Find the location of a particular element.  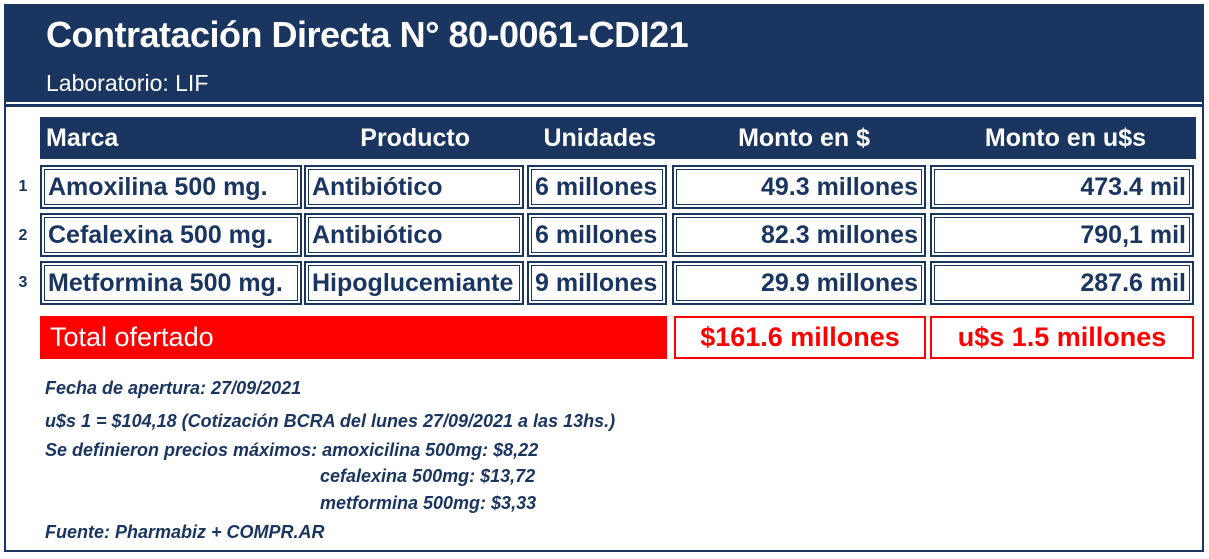

column-header-unidades: Unidades is located at coordinates (597, 138).